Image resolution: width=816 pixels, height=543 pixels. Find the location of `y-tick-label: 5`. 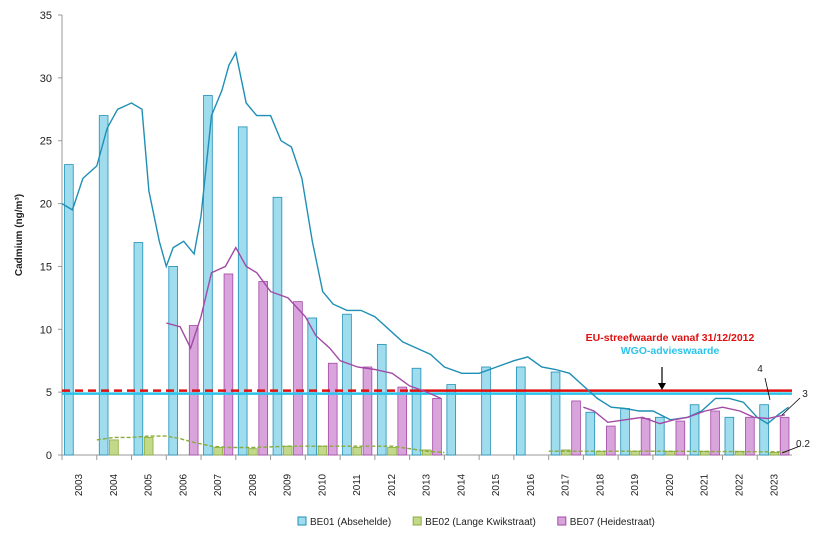

y-tick-label: 5 is located at coordinates (49, 393).